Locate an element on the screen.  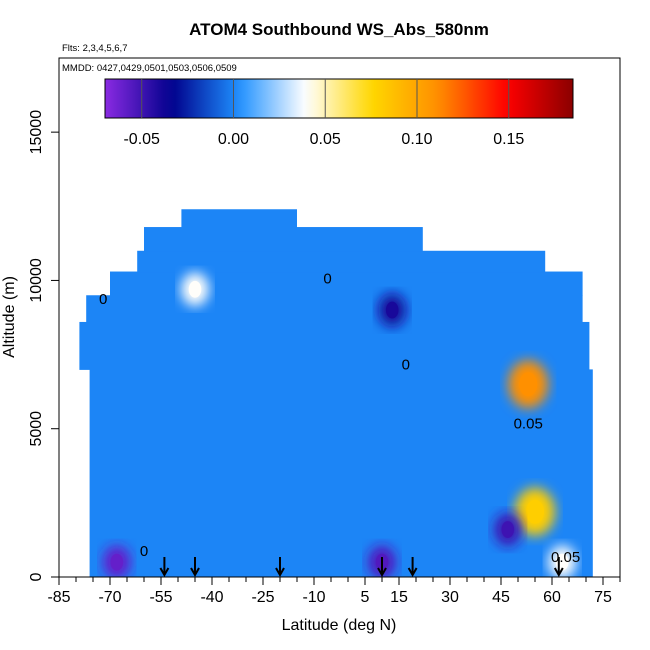
x-tick-label: -70 is located at coordinates (109, 597).